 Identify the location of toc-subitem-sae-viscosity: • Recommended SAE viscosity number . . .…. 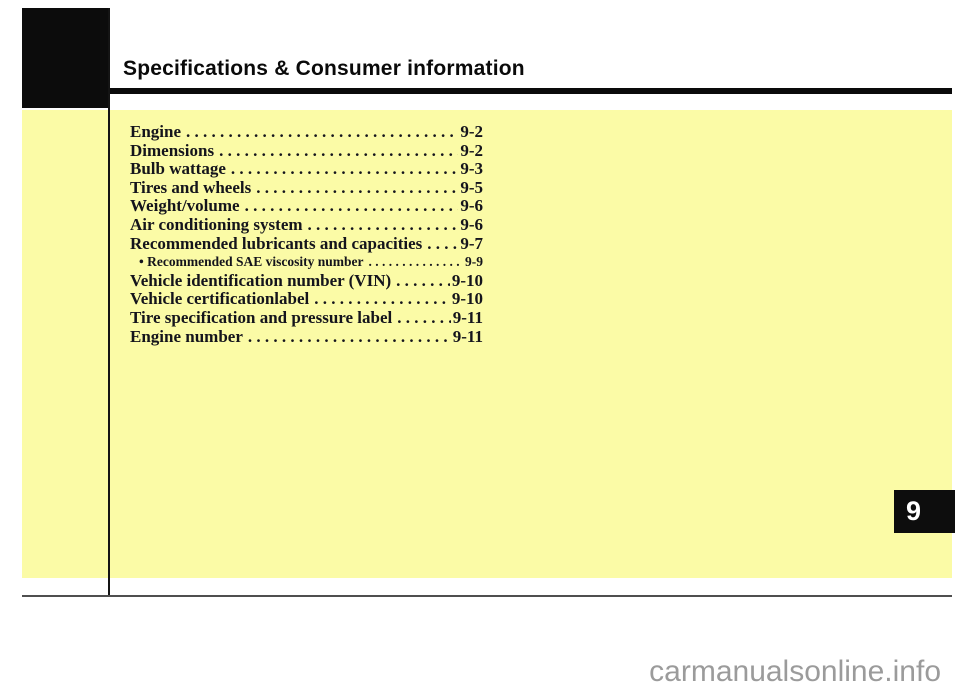
(306, 262).